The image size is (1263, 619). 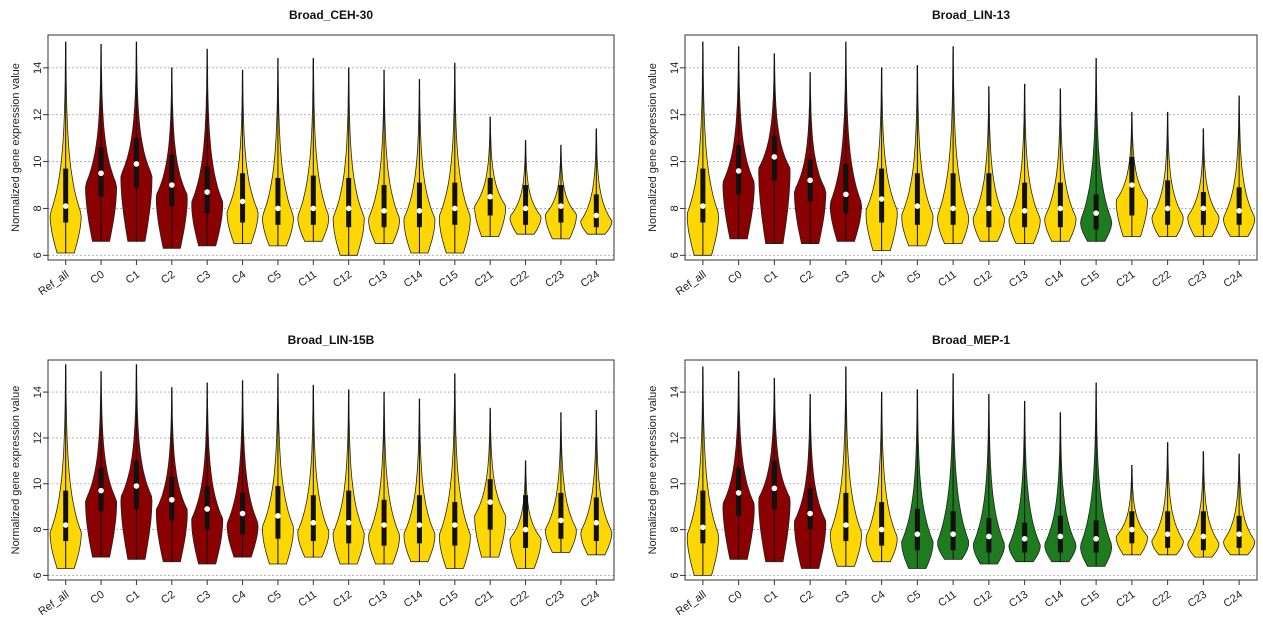 I want to click on x-tick-label-C0: C0, so click(x=735, y=278).